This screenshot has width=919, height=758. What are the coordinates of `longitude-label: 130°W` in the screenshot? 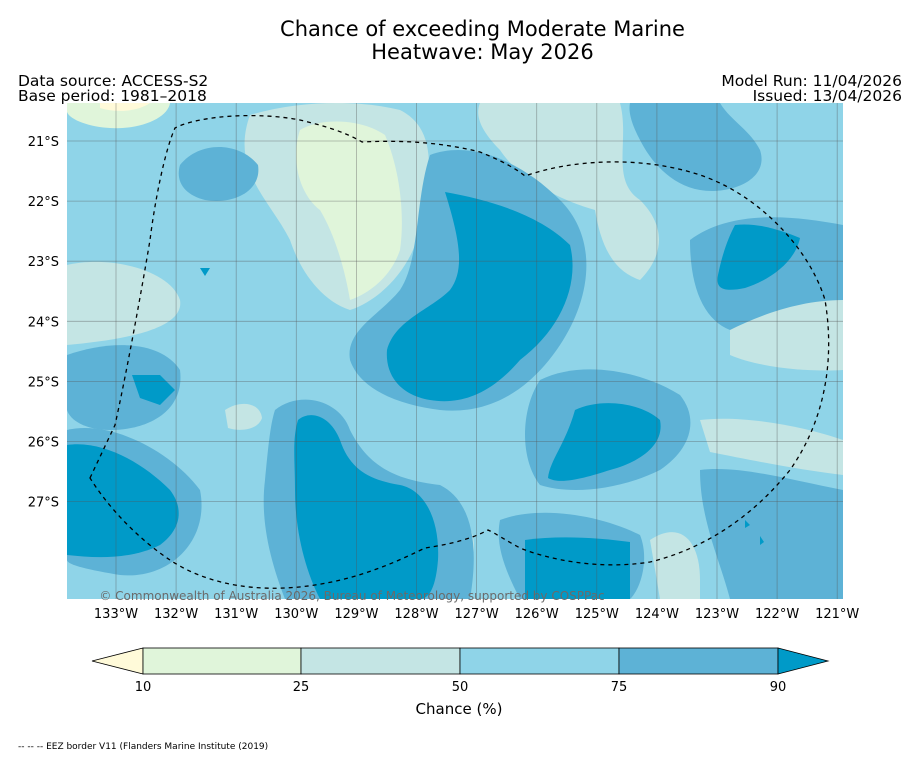 It's located at (296, 614).